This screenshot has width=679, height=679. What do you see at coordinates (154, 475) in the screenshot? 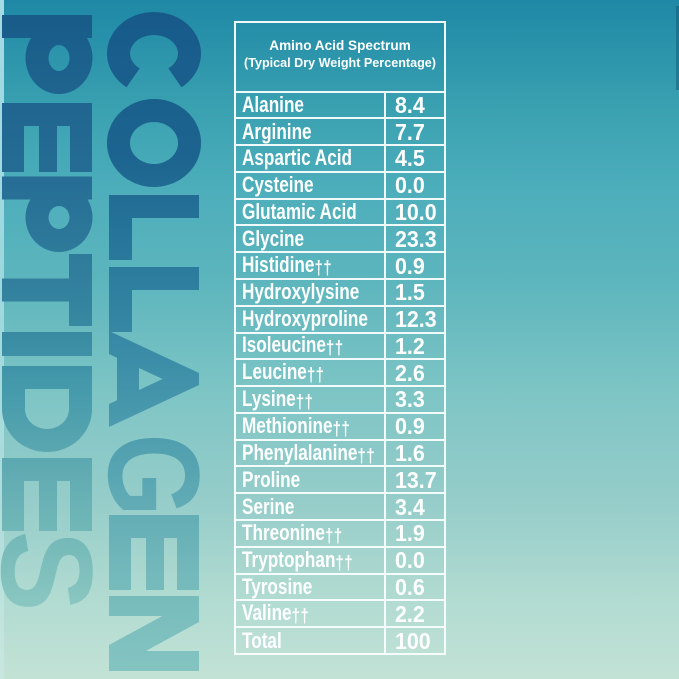
I see `svg-text: G` at bounding box center [154, 475].